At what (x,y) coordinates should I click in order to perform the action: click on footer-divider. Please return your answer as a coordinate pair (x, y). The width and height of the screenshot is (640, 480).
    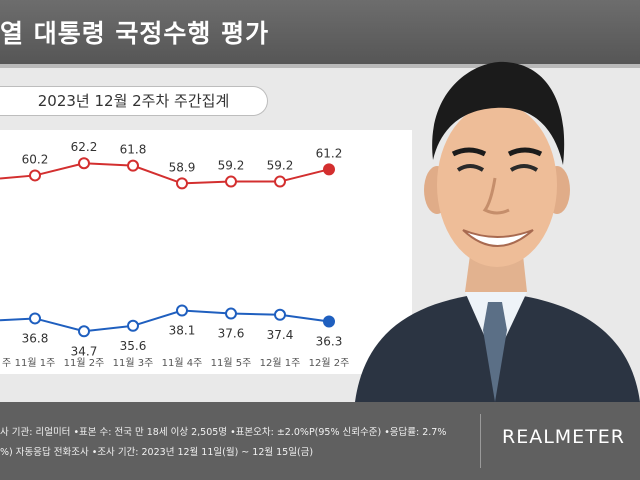
    Looking at the image, I should click on (480, 441).